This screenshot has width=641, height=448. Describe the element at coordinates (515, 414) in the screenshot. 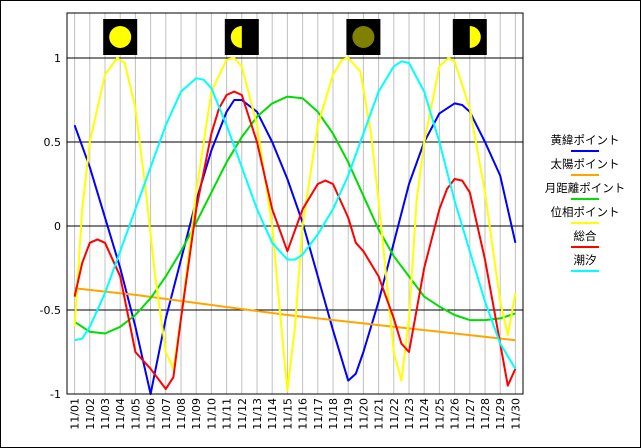

I see `x-tick-label: 11/30` at that location.